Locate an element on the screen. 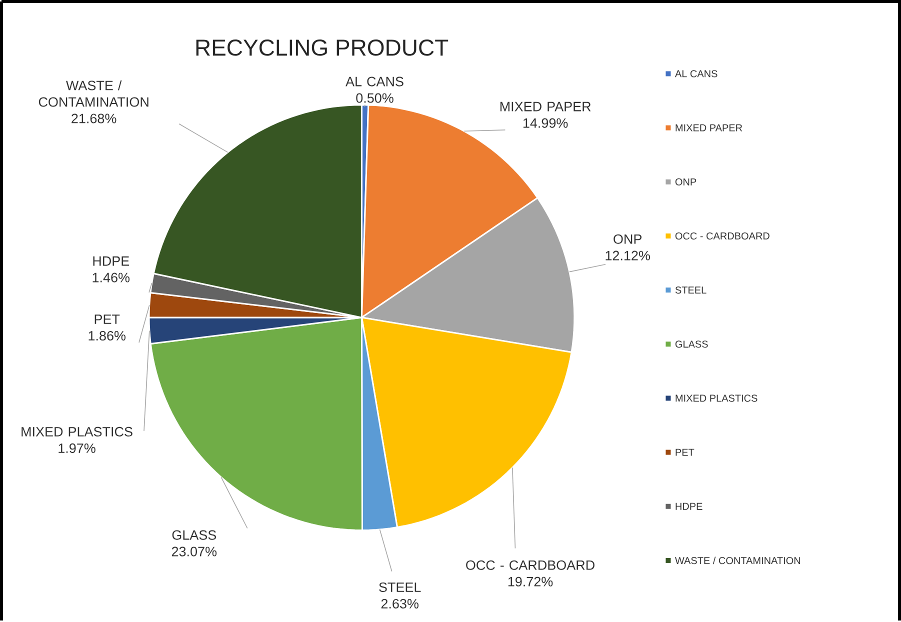  legend-label: MIXED PAPER is located at coordinates (709, 128).